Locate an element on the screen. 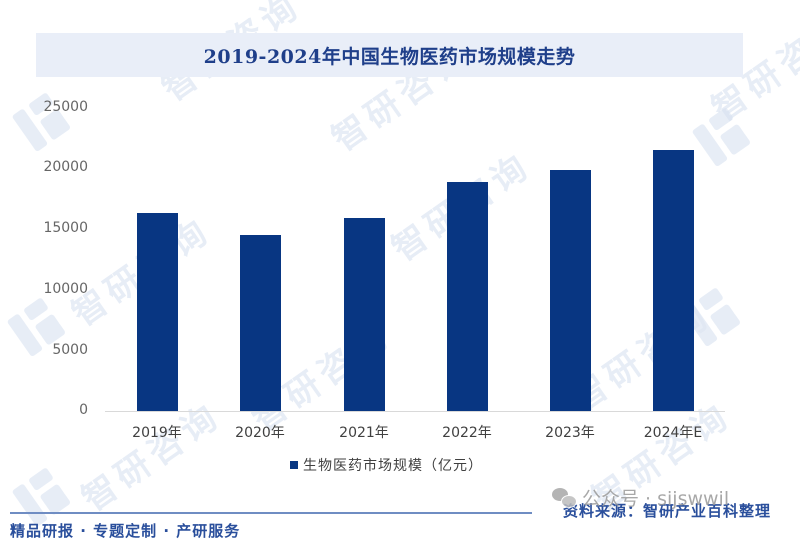 The width and height of the screenshot is (800, 541). bar-2020 is located at coordinates (260, 322).